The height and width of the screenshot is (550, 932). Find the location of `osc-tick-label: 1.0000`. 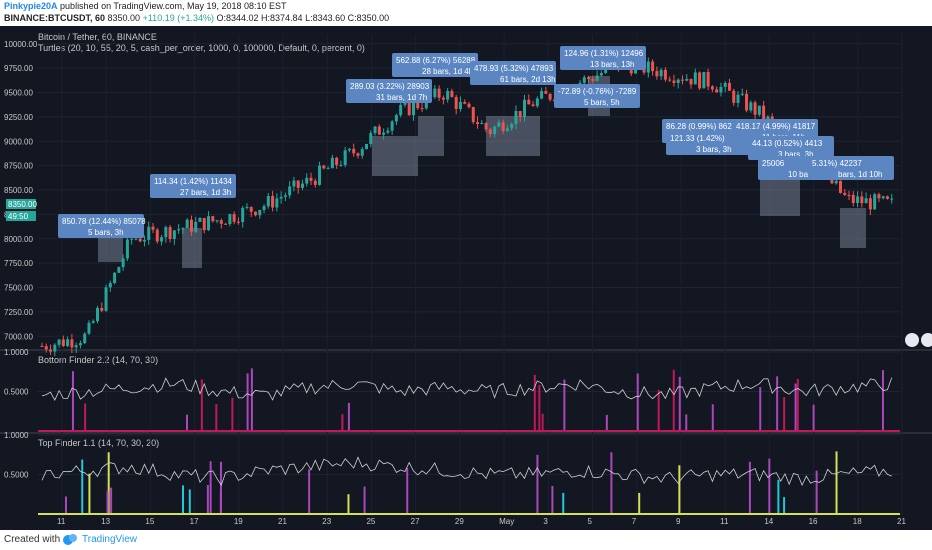

osc-tick-label: 1.0000 is located at coordinates (16, 352).